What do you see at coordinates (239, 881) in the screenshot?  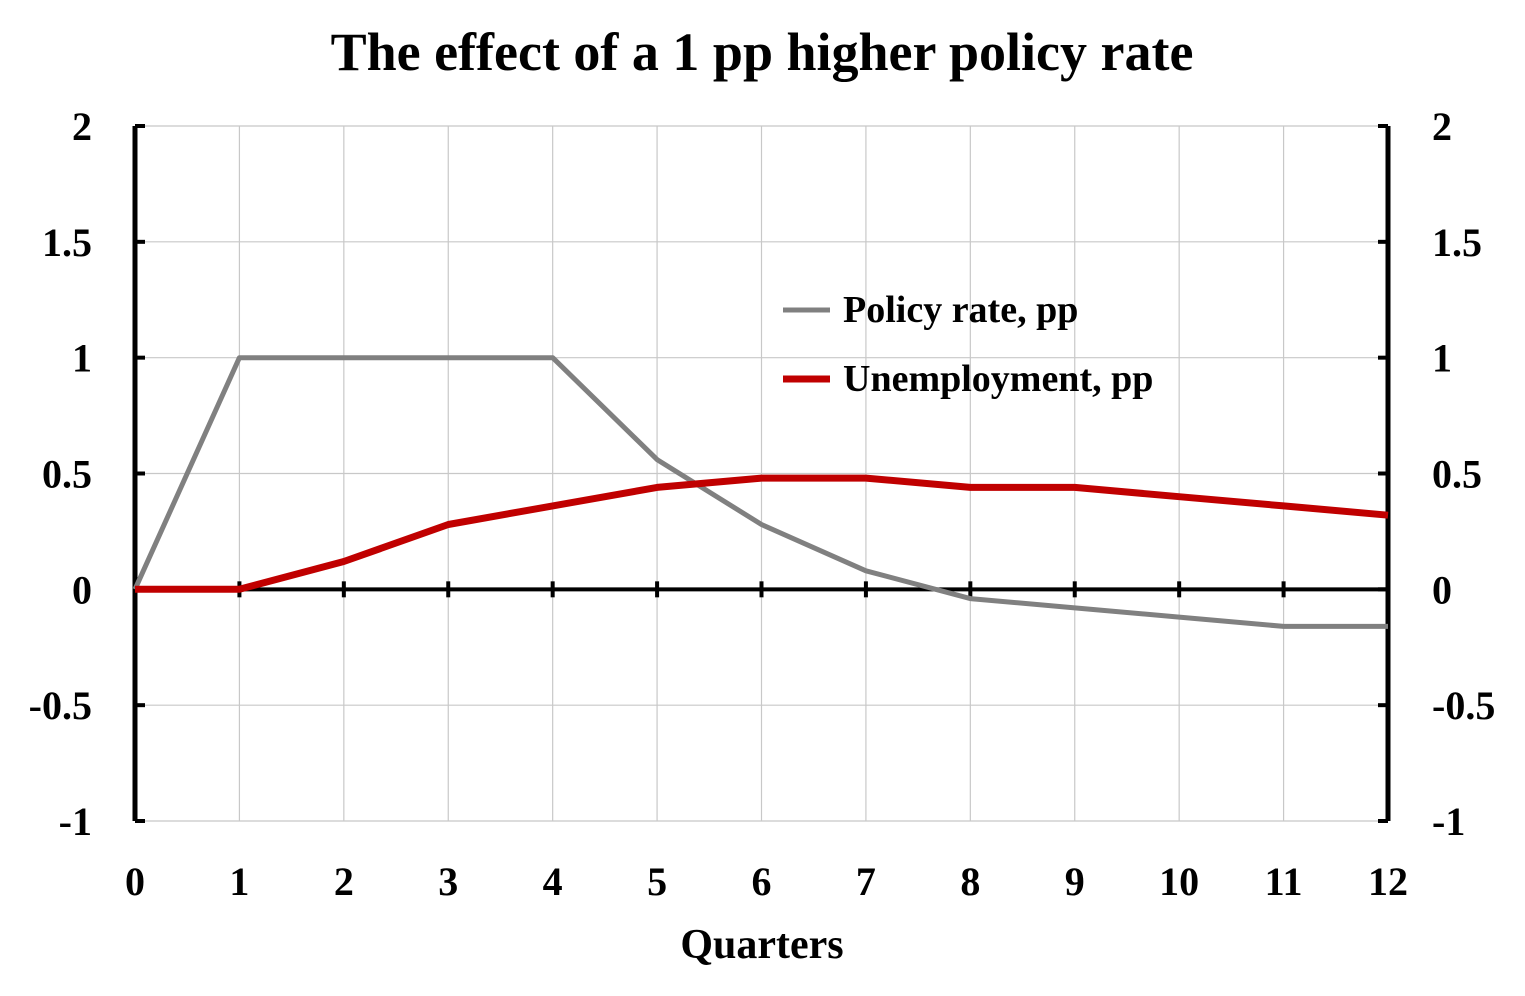 I see `x-tick-label: 1` at bounding box center [239, 881].